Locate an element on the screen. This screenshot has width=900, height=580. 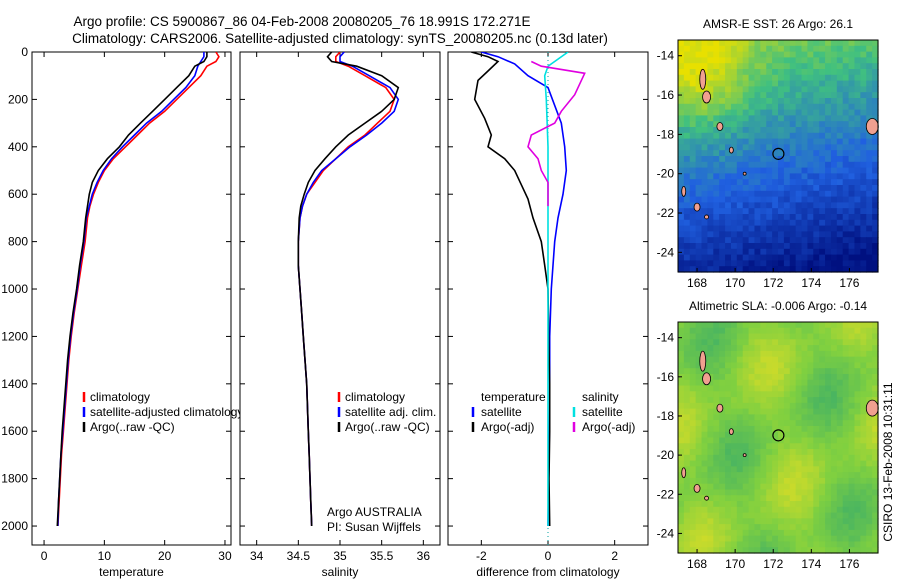
x-tick-label: 30 is located at coordinates (225, 556).